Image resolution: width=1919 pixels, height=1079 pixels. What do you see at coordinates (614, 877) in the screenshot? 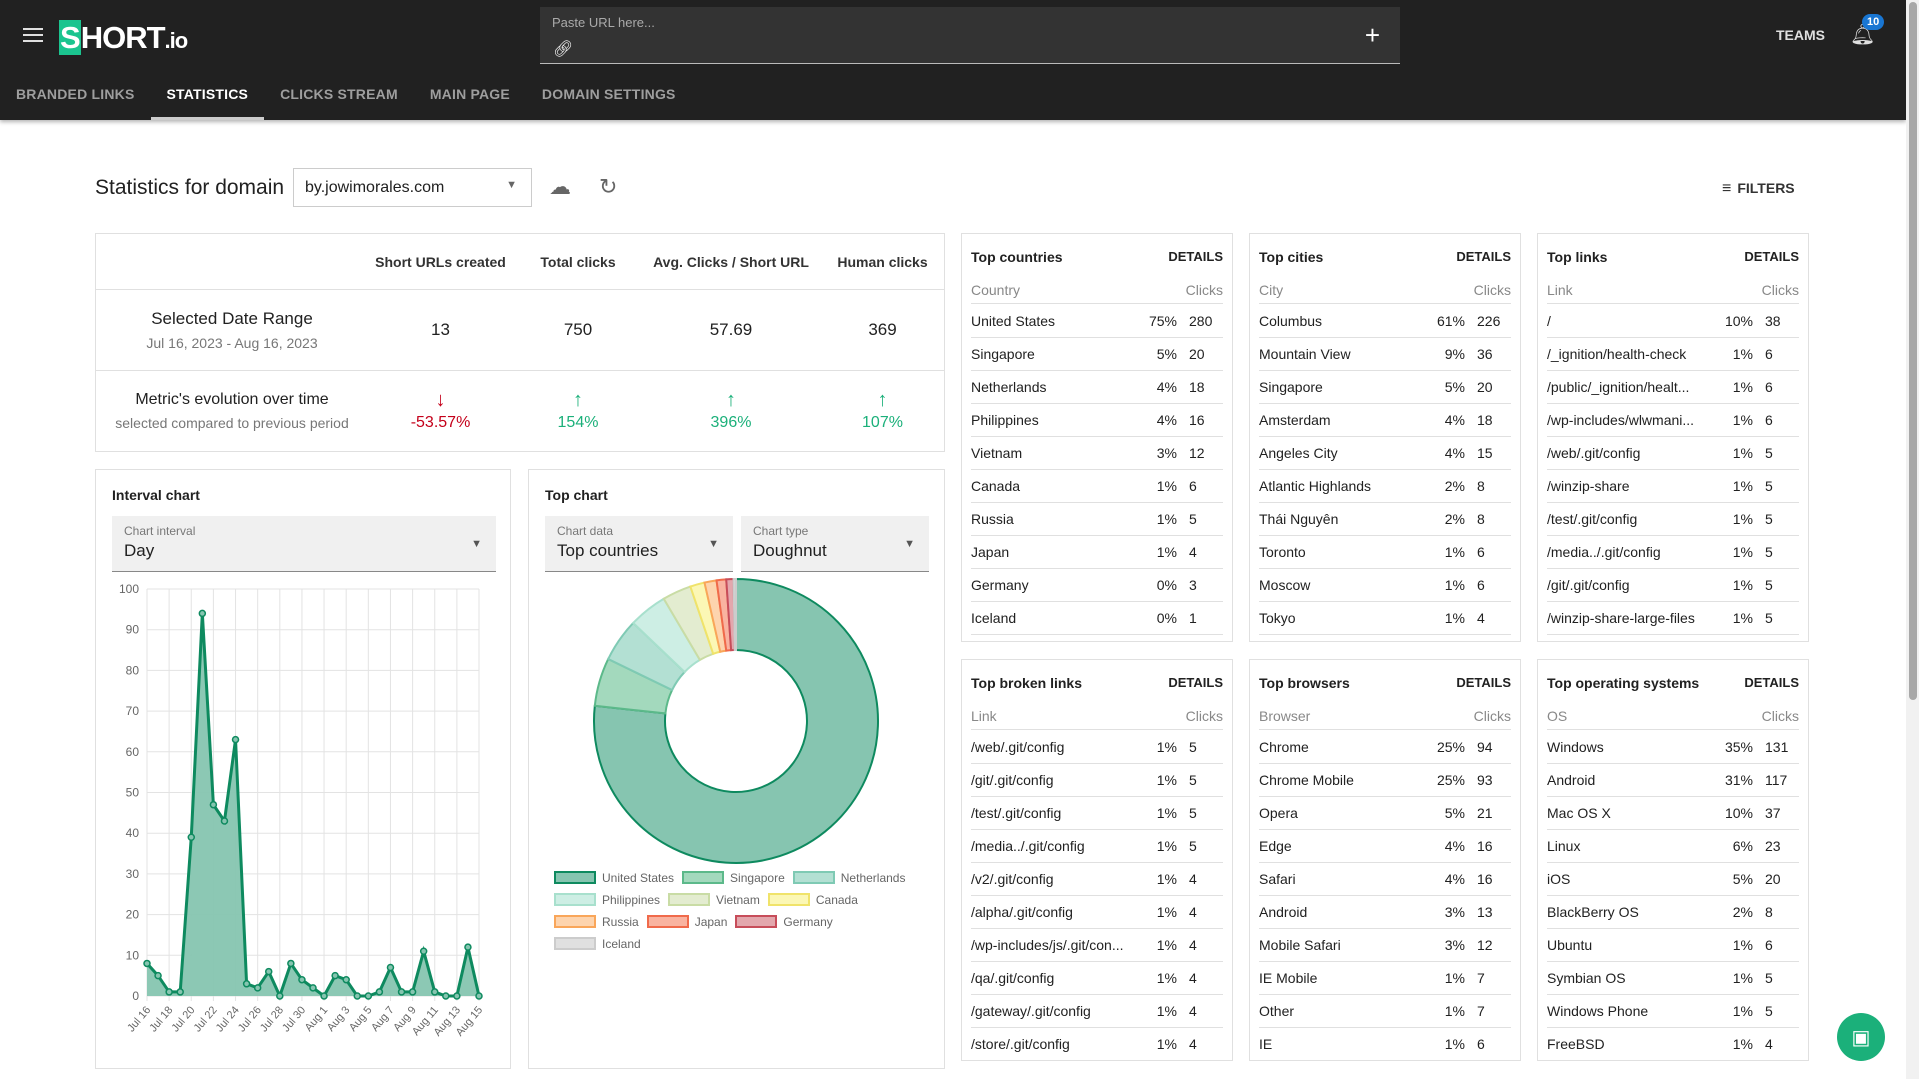
I see `legend-item: United States` at bounding box center [614, 877].